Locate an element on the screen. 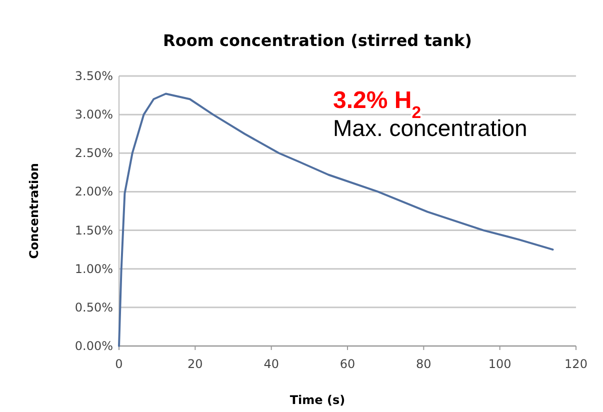  y-axis-title: Concentration is located at coordinates (34, 211).